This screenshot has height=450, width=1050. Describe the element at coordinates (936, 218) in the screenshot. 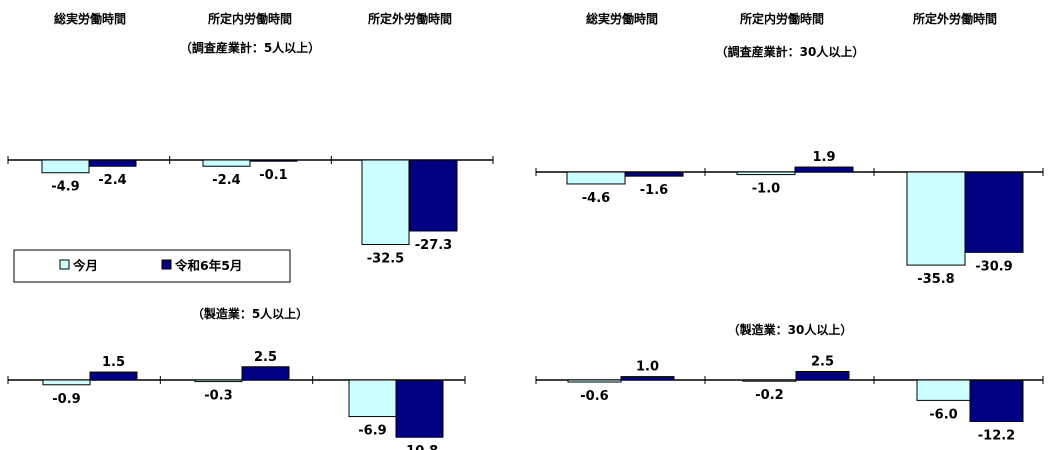

I see `bar-all-30plus-overtime-current` at that location.